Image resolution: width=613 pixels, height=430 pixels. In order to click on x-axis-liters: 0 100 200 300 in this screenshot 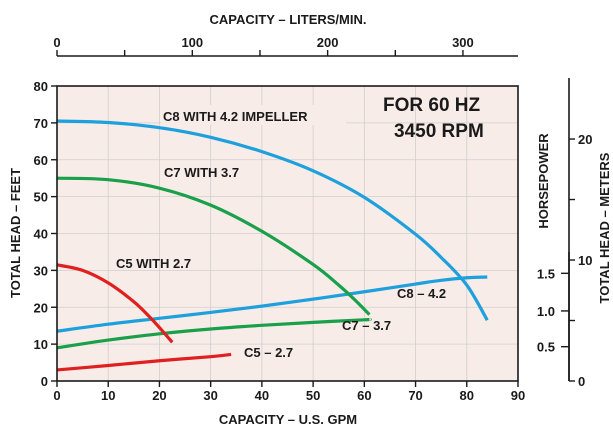, I will do `click(285, 46)`.